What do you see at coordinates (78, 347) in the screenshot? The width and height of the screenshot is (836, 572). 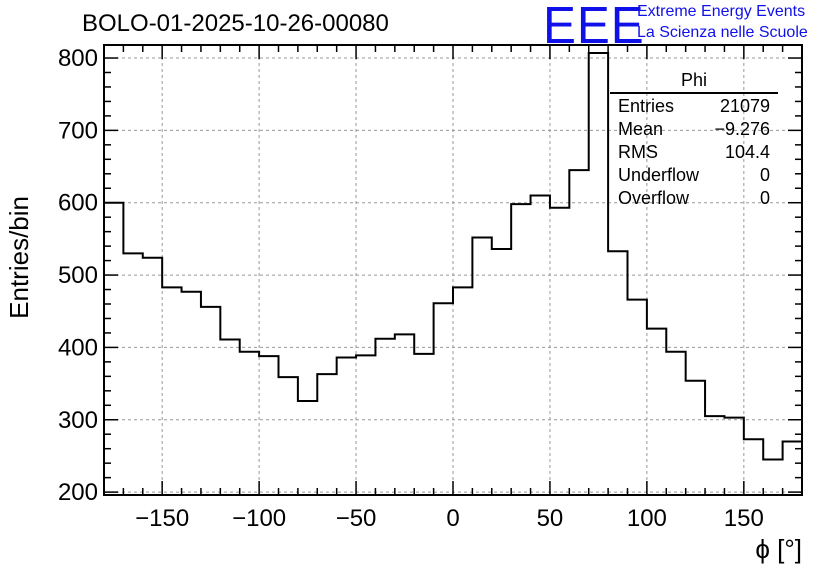 I see `y-tick-label: 400` at bounding box center [78, 347].